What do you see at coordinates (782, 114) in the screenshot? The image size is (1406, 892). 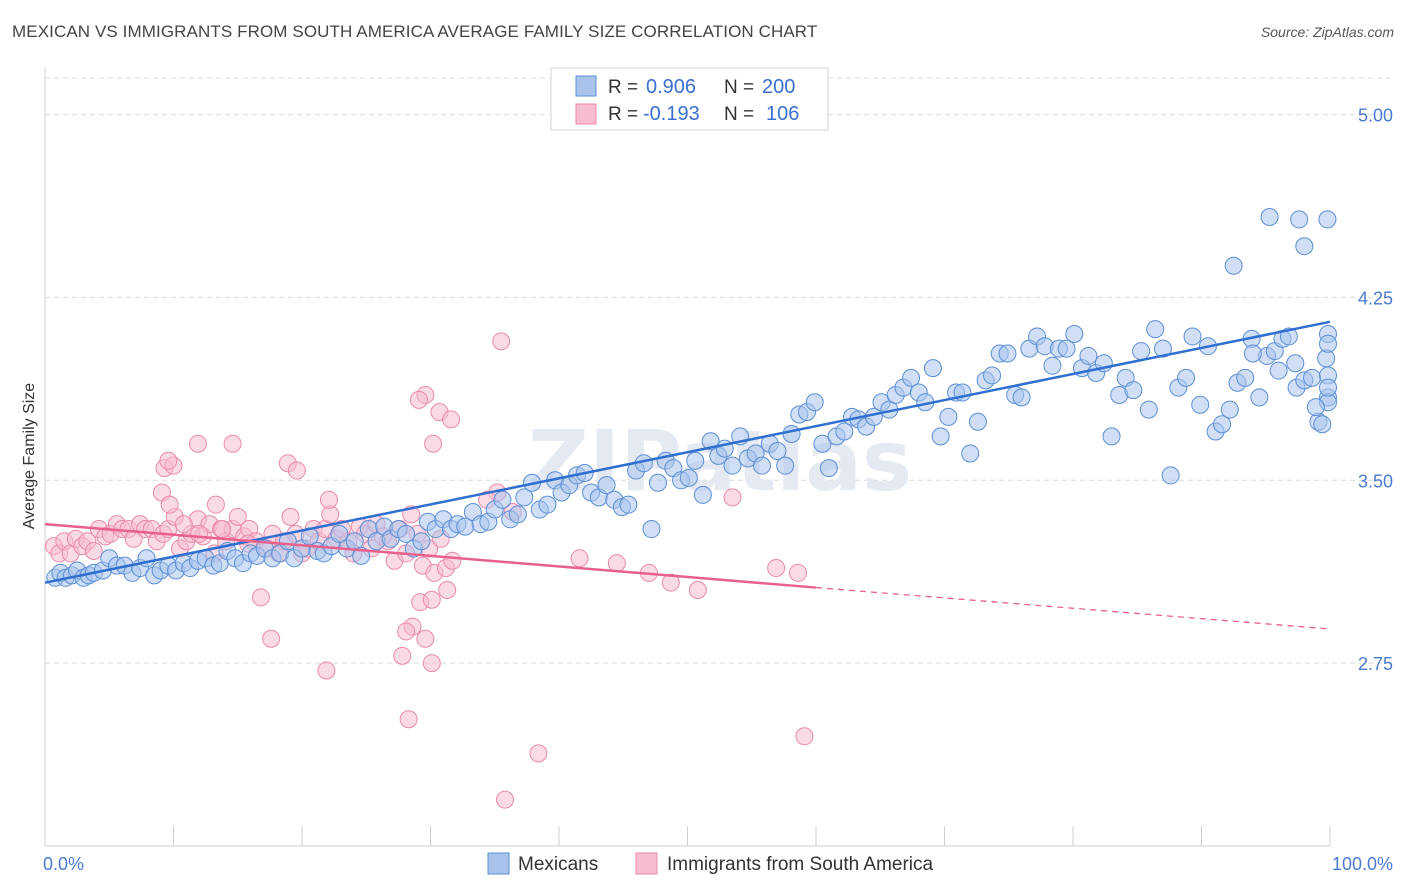 I see `legend-n-value-2: 106` at bounding box center [782, 114].